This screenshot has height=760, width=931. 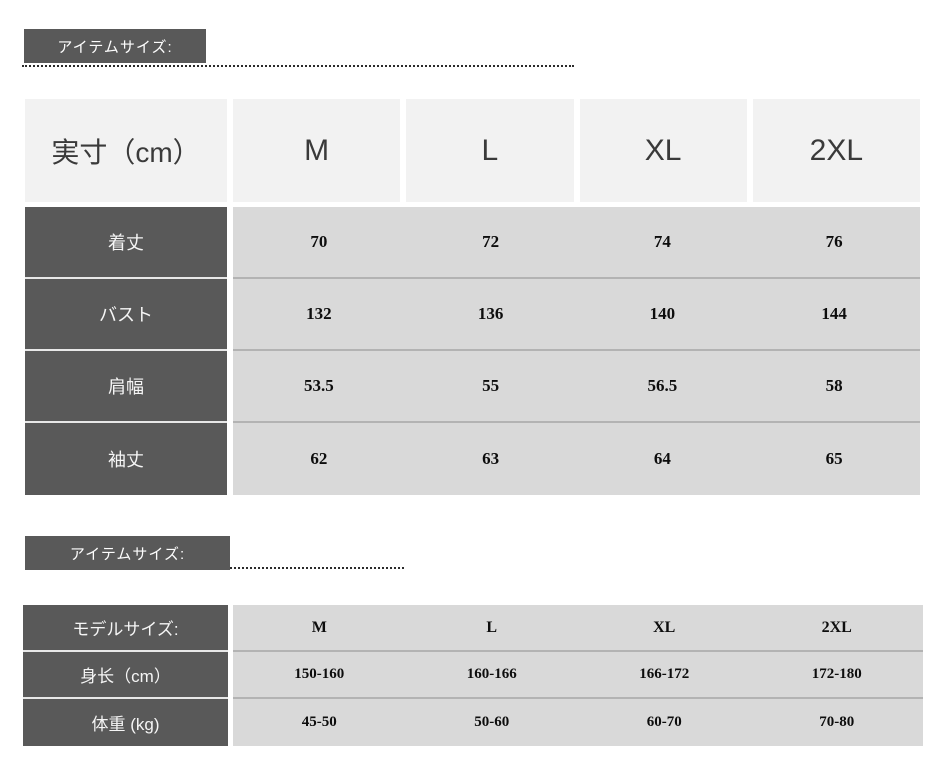 I want to click on row-values: 150-160 160-166 166-172 172-180, so click(x=578, y=675).